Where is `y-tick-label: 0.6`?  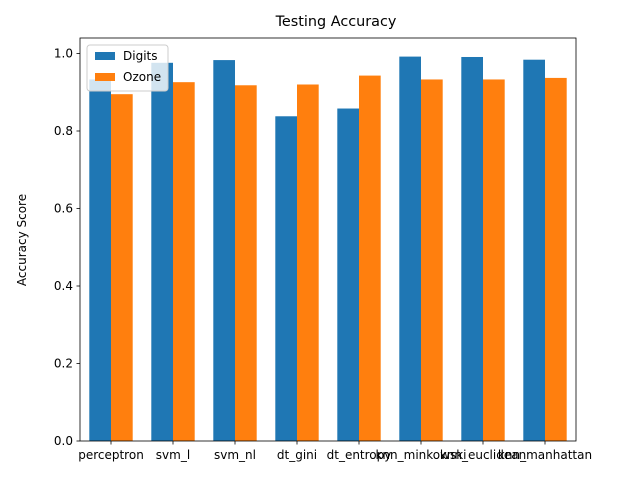
y-tick-label: 0.6 is located at coordinates (63, 209).